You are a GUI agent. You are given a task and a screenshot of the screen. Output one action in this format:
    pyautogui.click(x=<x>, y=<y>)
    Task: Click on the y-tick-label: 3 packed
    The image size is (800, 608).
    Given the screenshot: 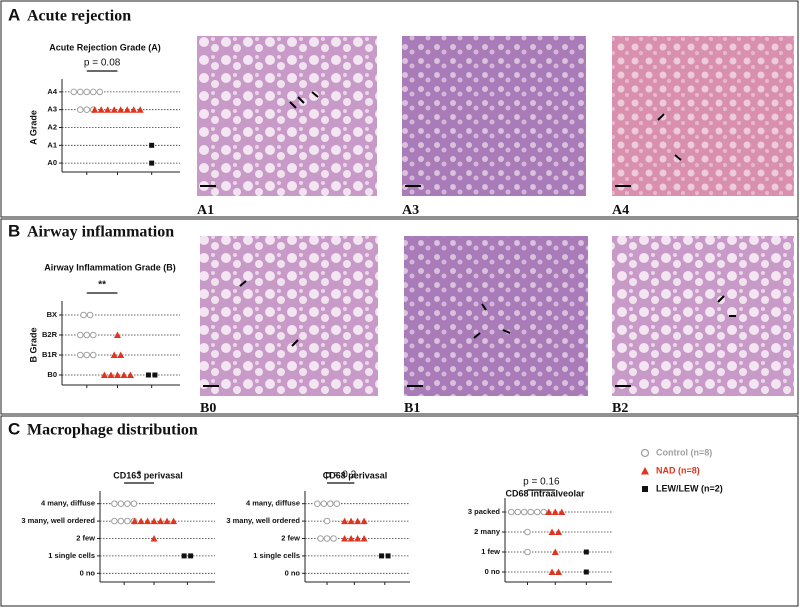 What is the action you would take?
    pyautogui.click(x=484, y=511)
    